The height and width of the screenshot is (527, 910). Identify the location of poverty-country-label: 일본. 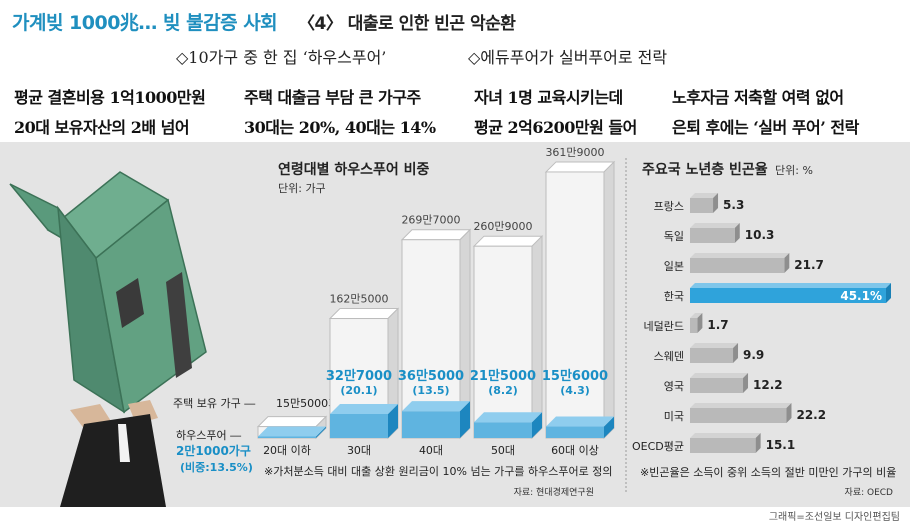
(674, 266).